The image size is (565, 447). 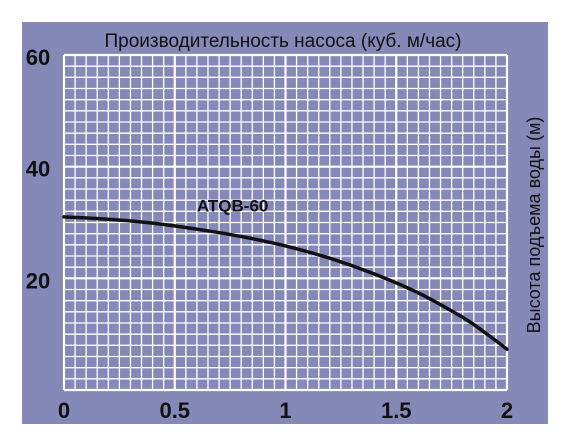 I want to click on y-tick-label: 60, so click(x=38, y=57).